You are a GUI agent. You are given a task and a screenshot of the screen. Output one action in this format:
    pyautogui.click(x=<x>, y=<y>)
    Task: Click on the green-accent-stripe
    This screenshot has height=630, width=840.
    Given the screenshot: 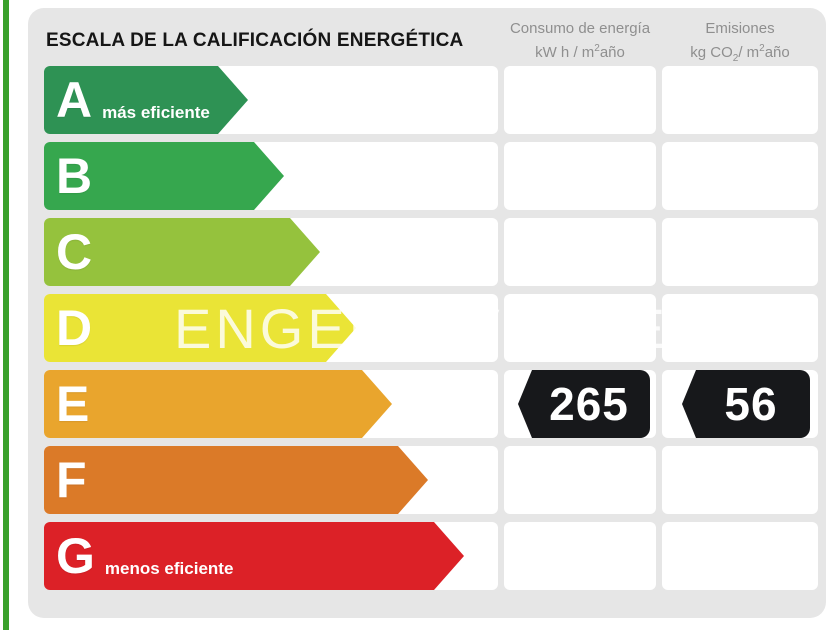 What is the action you would take?
    pyautogui.click(x=6, y=315)
    